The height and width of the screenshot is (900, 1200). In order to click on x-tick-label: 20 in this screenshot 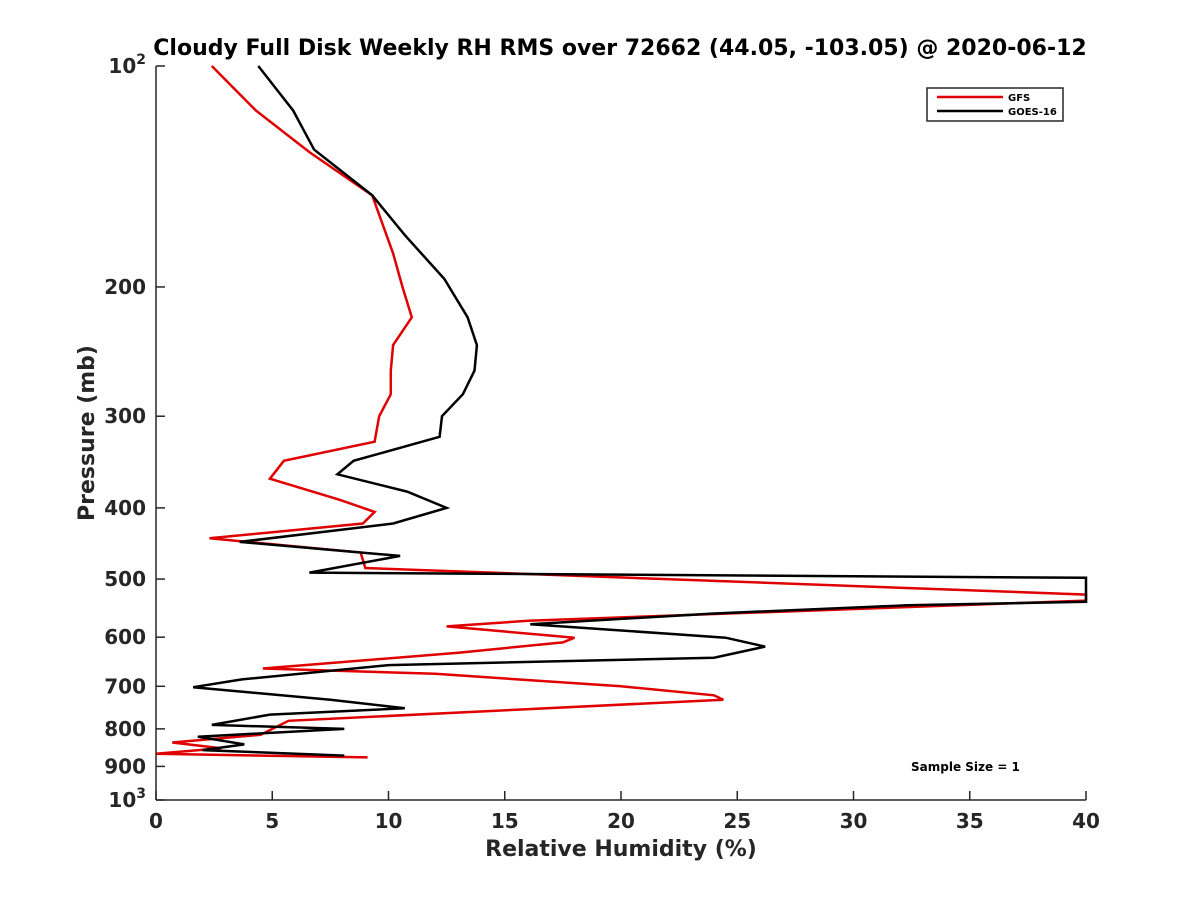, I will do `click(621, 821)`.